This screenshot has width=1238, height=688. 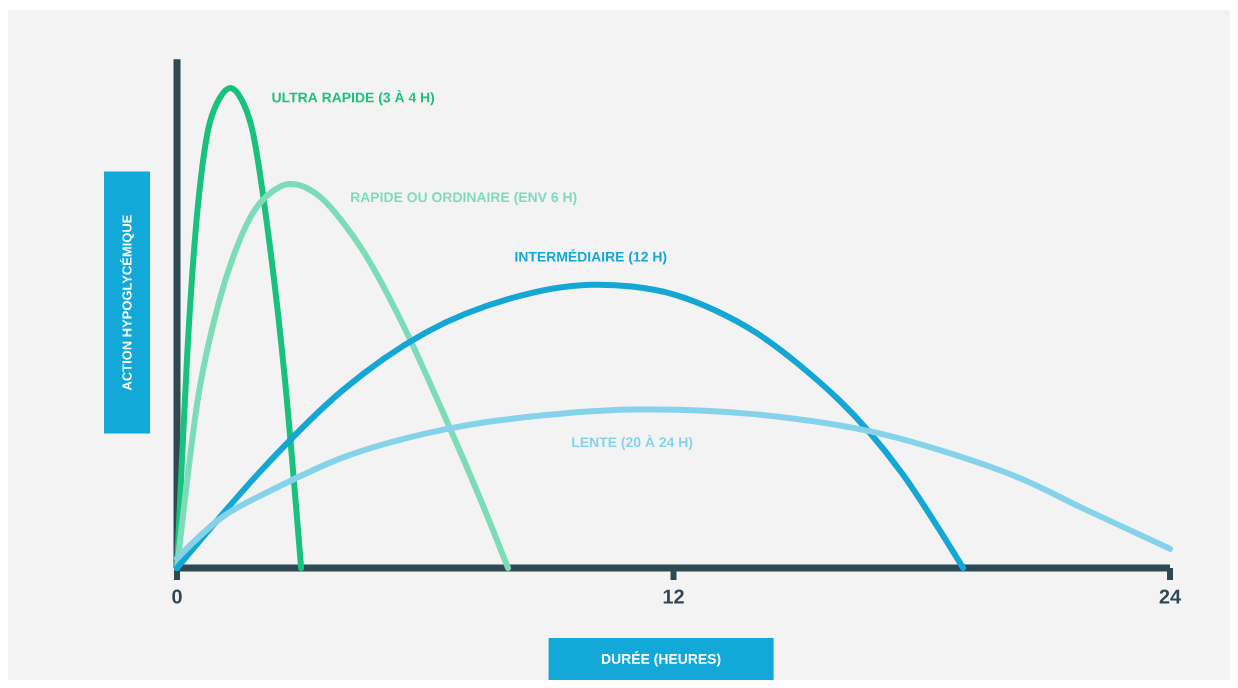 What do you see at coordinates (353, 97) in the screenshot?
I see `series-label: ULTRA RAPIDE (3 À 4 H)` at bounding box center [353, 97].